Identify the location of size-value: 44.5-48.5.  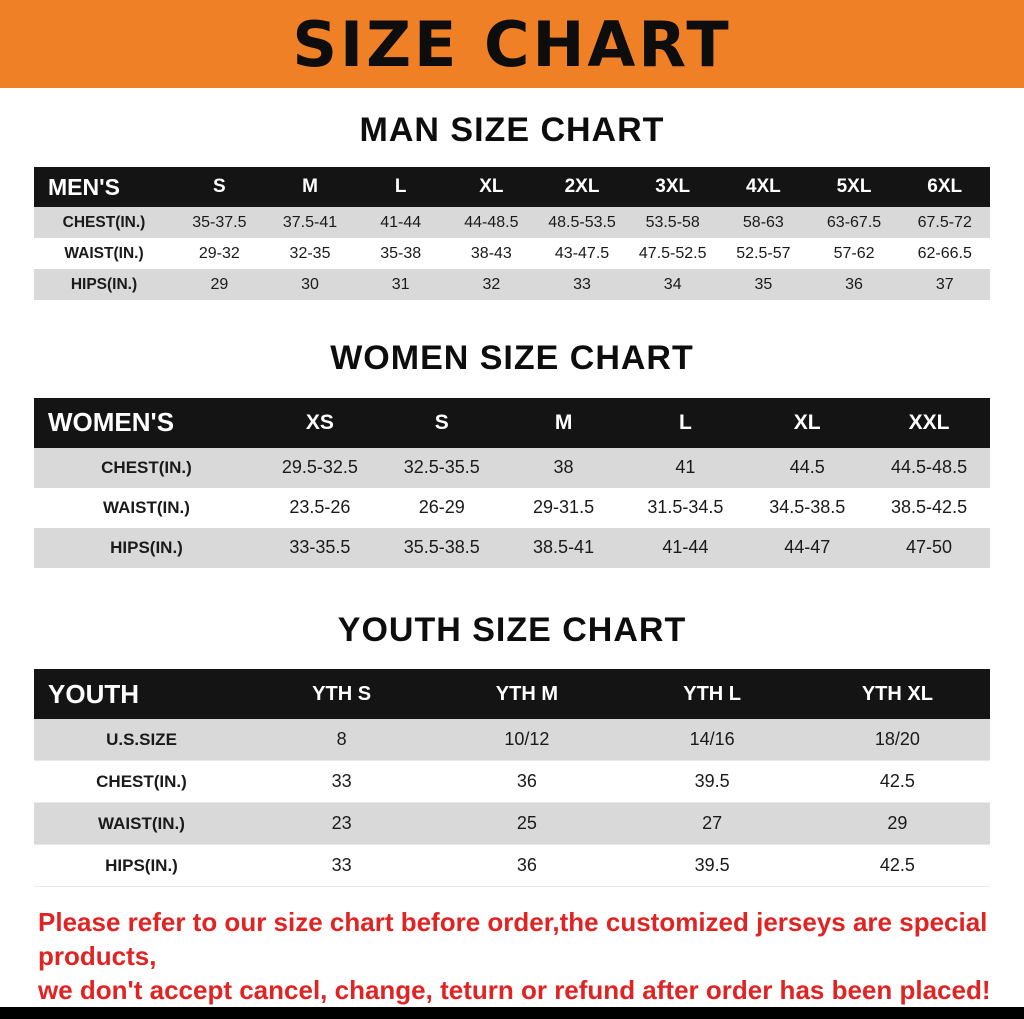
(929, 467).